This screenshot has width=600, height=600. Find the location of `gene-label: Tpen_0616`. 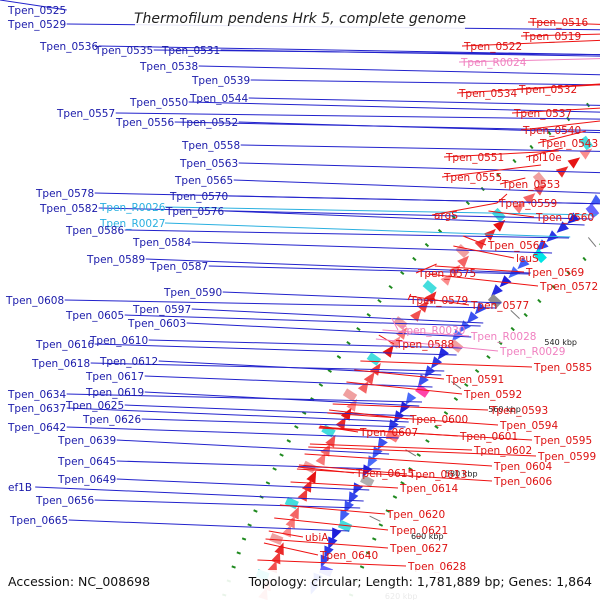

gene-label: Tpen_0616 is located at coordinates (64, 345).